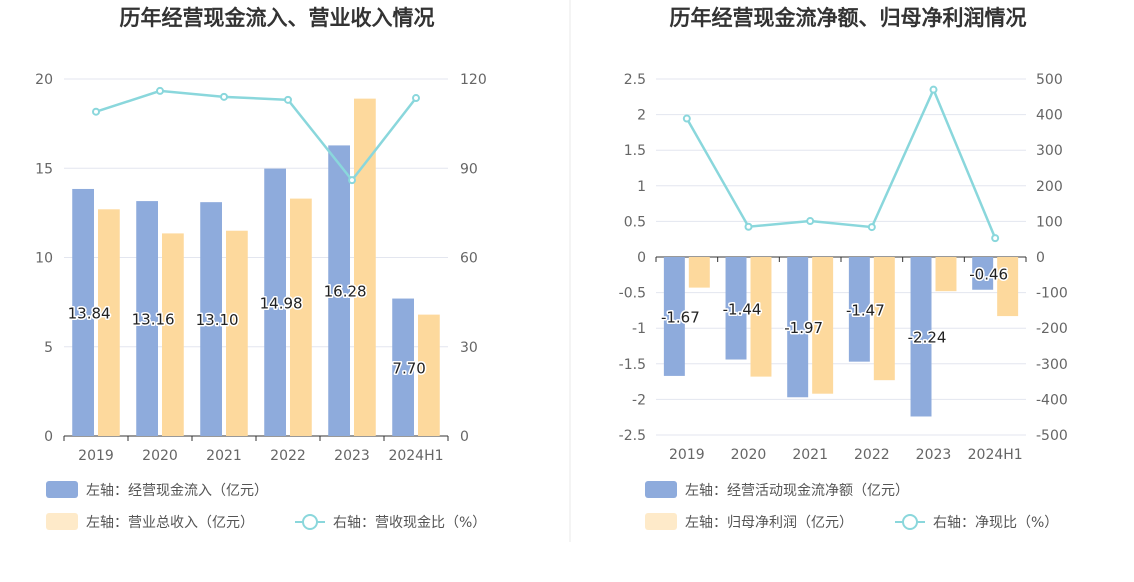  Describe the element at coordinates (409, 523) in the screenshot. I see `chart1-legend-series3: 右轴：营收现金比（%）` at that location.